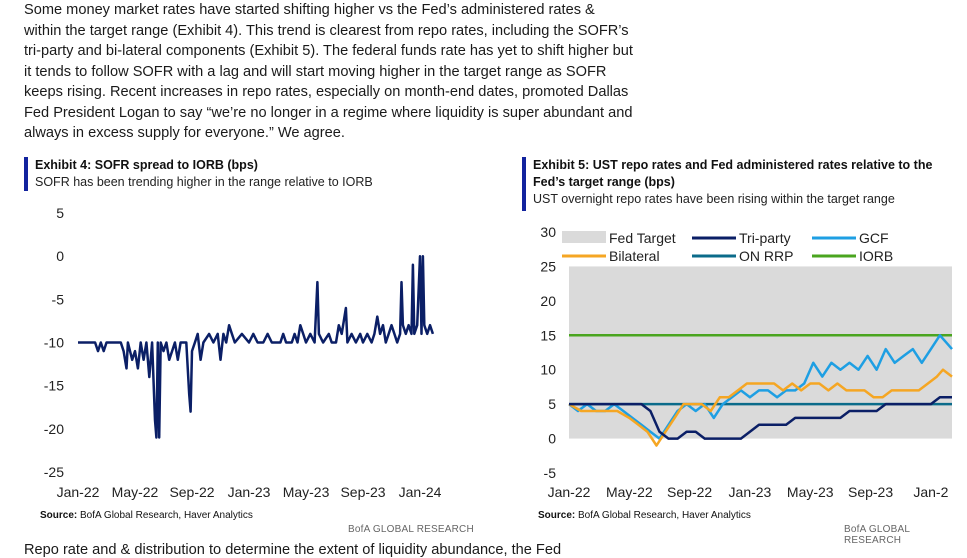  What do you see at coordinates (54, 386) in the screenshot?
I see `exhibit4-ytick-label: -15` at bounding box center [54, 386].